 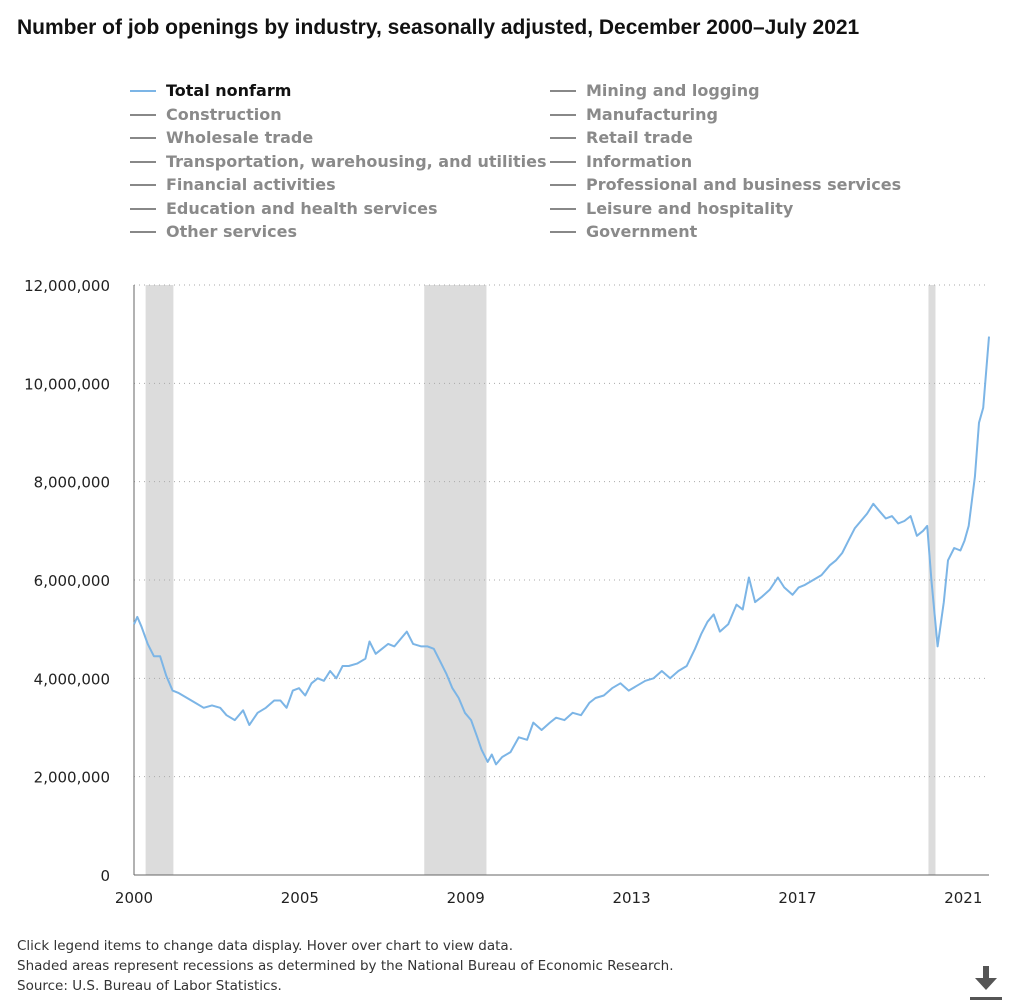 I want to click on y-tick-label: 2,000,000, so click(x=72, y=778).